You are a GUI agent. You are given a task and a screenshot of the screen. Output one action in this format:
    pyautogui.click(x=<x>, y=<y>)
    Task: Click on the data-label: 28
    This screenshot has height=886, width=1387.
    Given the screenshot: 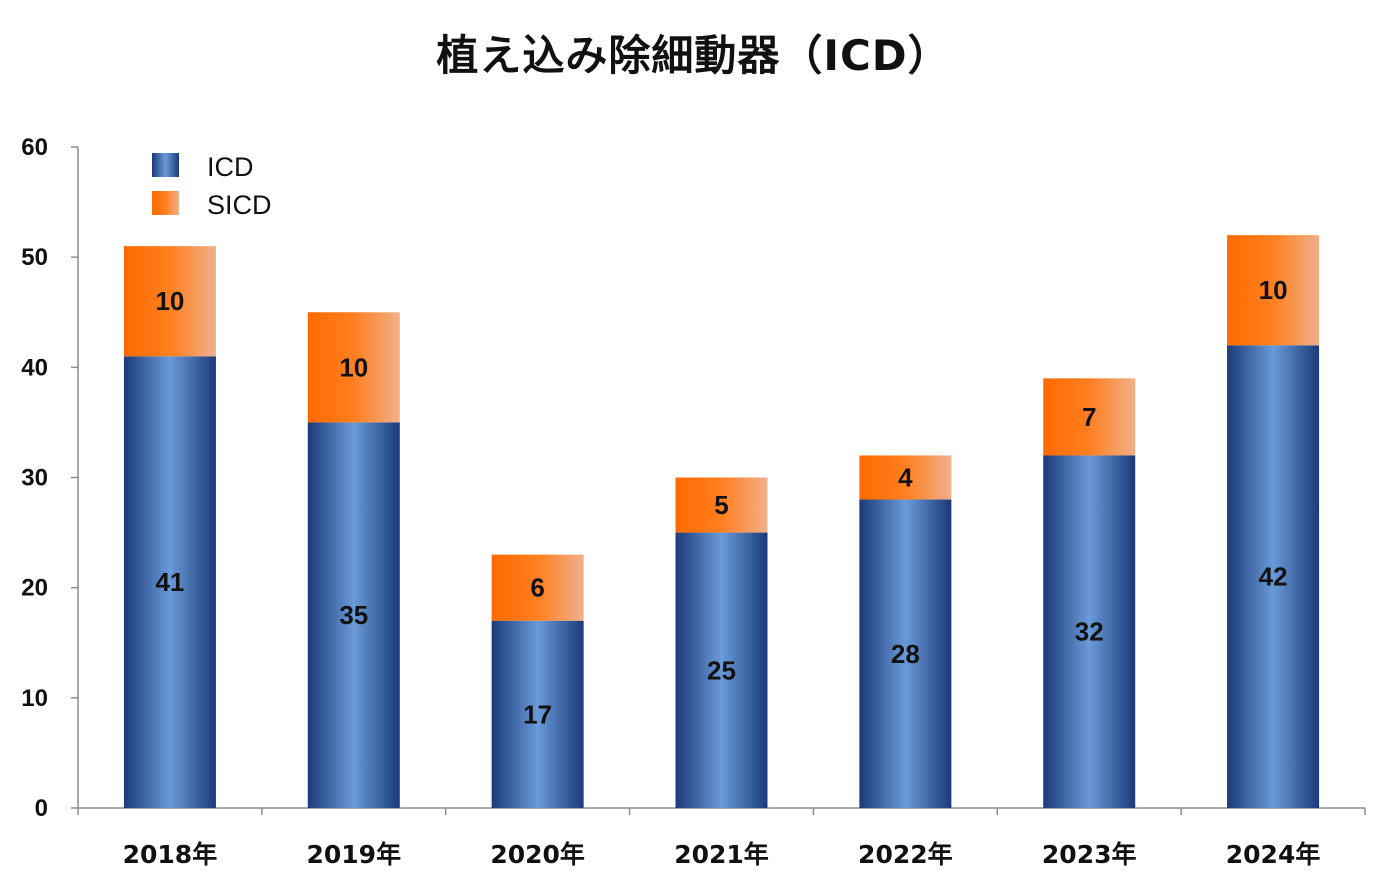 What is the action you would take?
    pyautogui.click(x=905, y=654)
    